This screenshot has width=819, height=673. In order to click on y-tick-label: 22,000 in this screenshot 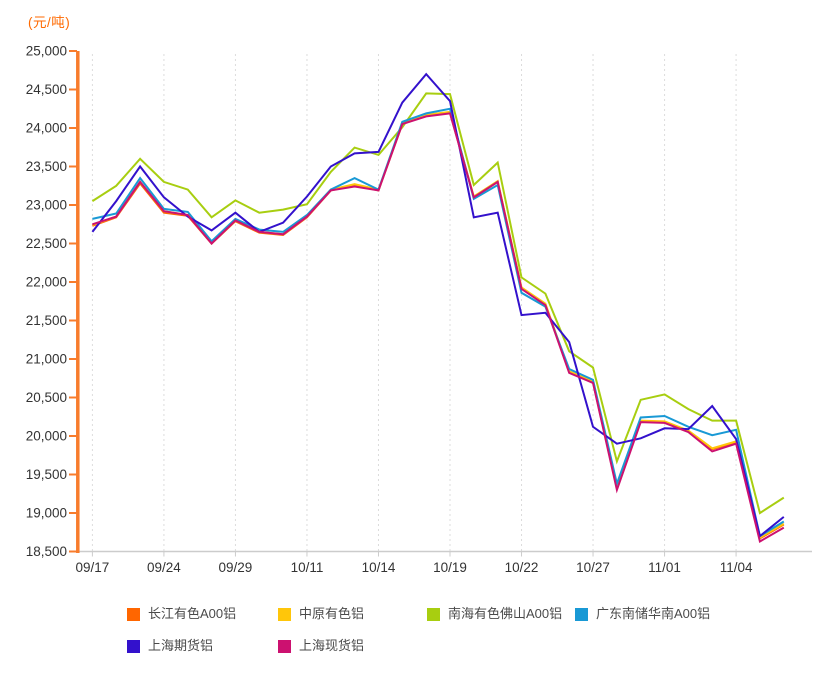, I will do `click(46, 282)`.